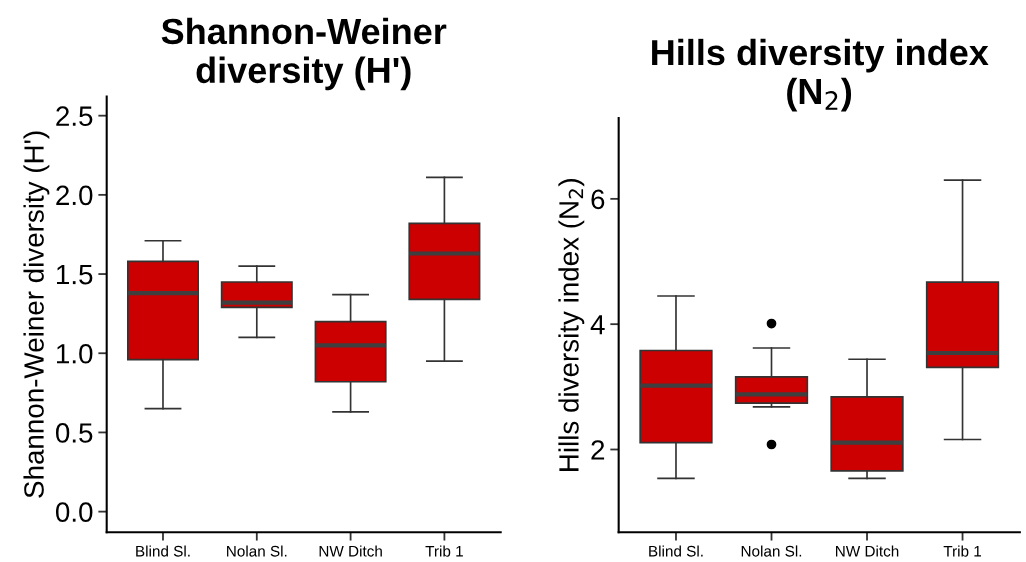 Image resolution: width=1026 pixels, height=562 pixels. I want to click on y-tick-label: 1.0, so click(75, 353).